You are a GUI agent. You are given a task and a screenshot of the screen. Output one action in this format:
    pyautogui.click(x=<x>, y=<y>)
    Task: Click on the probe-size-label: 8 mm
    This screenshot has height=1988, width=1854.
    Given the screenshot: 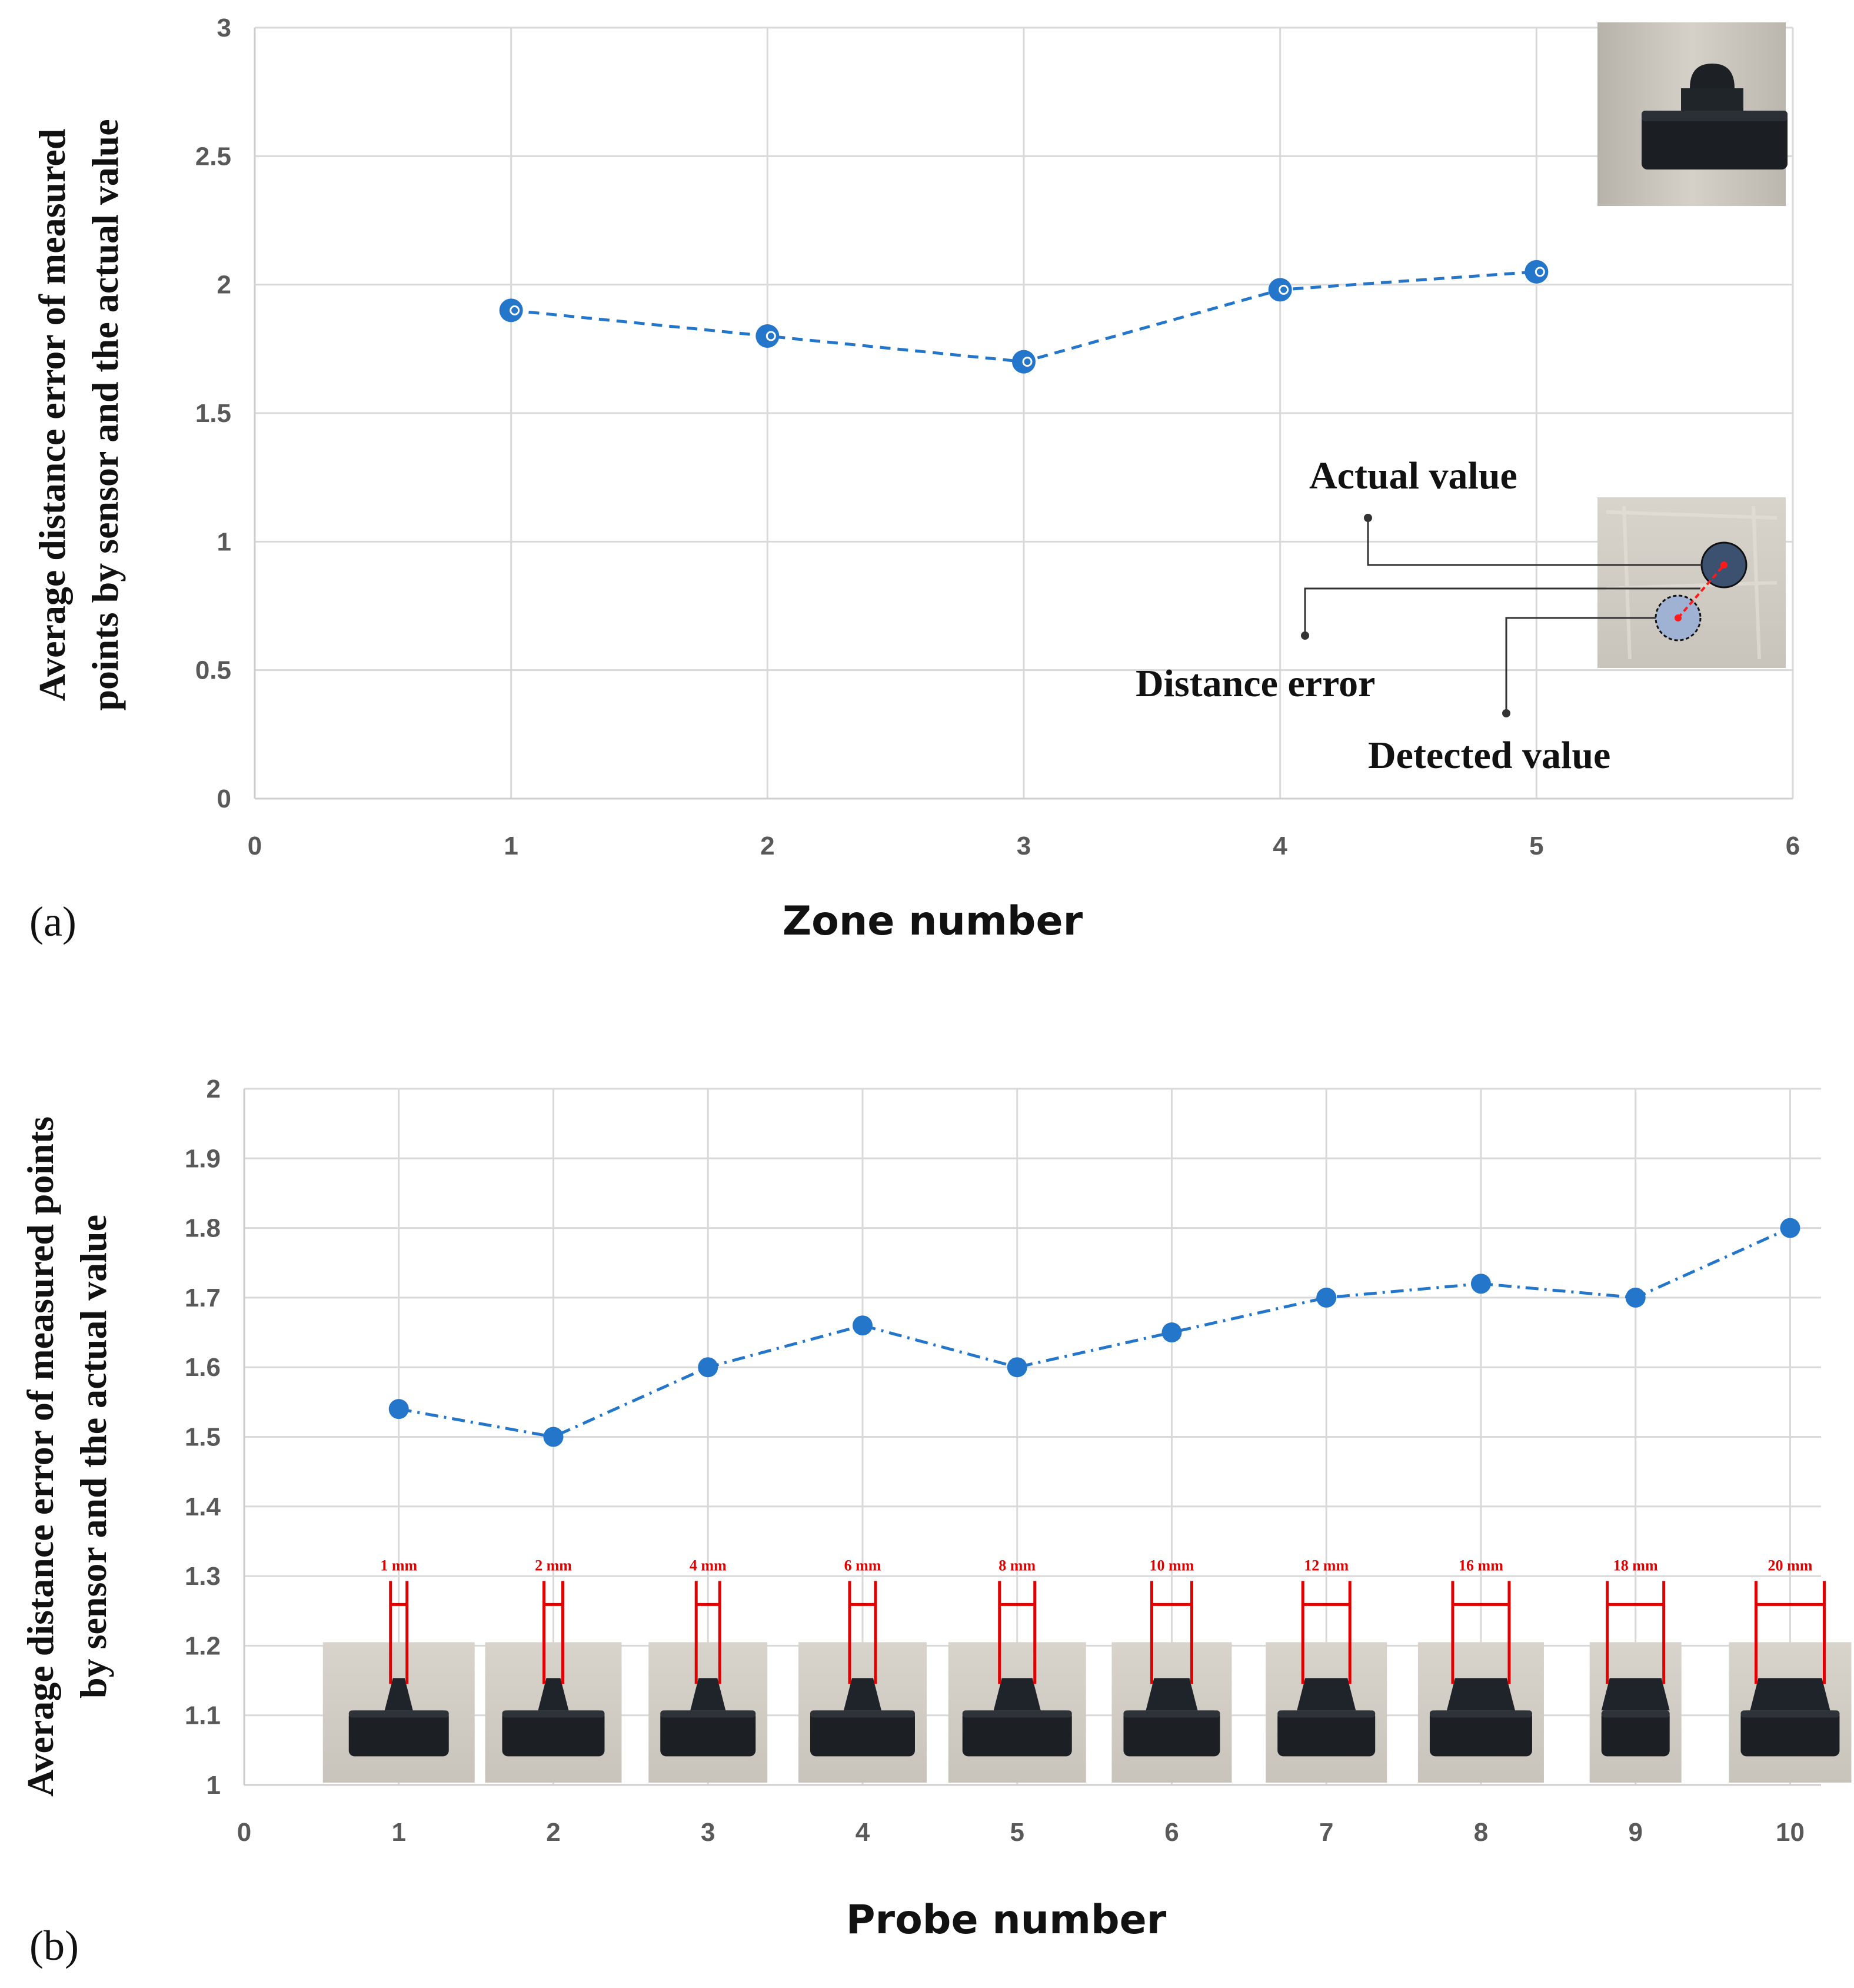 What is the action you would take?
    pyautogui.click(x=1017, y=1565)
    